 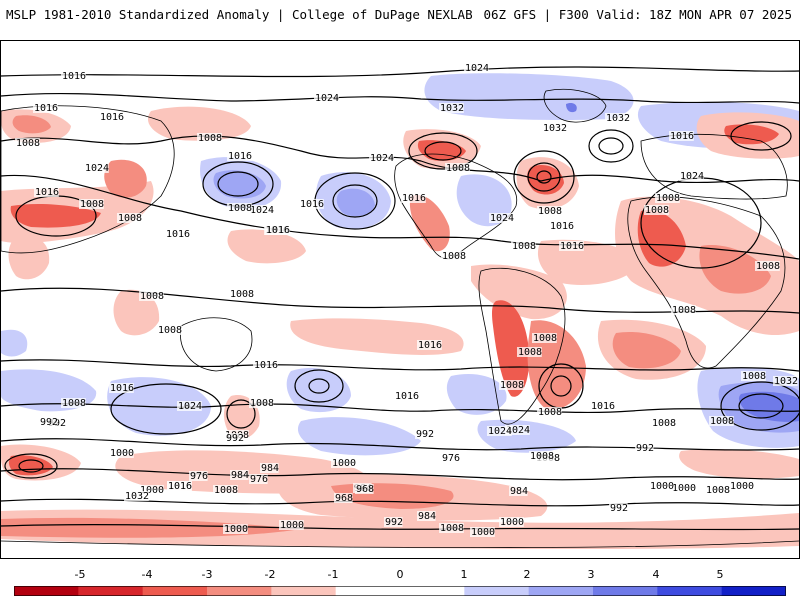 I want to click on colorbar-tick-label: -2, so click(x=270, y=574).